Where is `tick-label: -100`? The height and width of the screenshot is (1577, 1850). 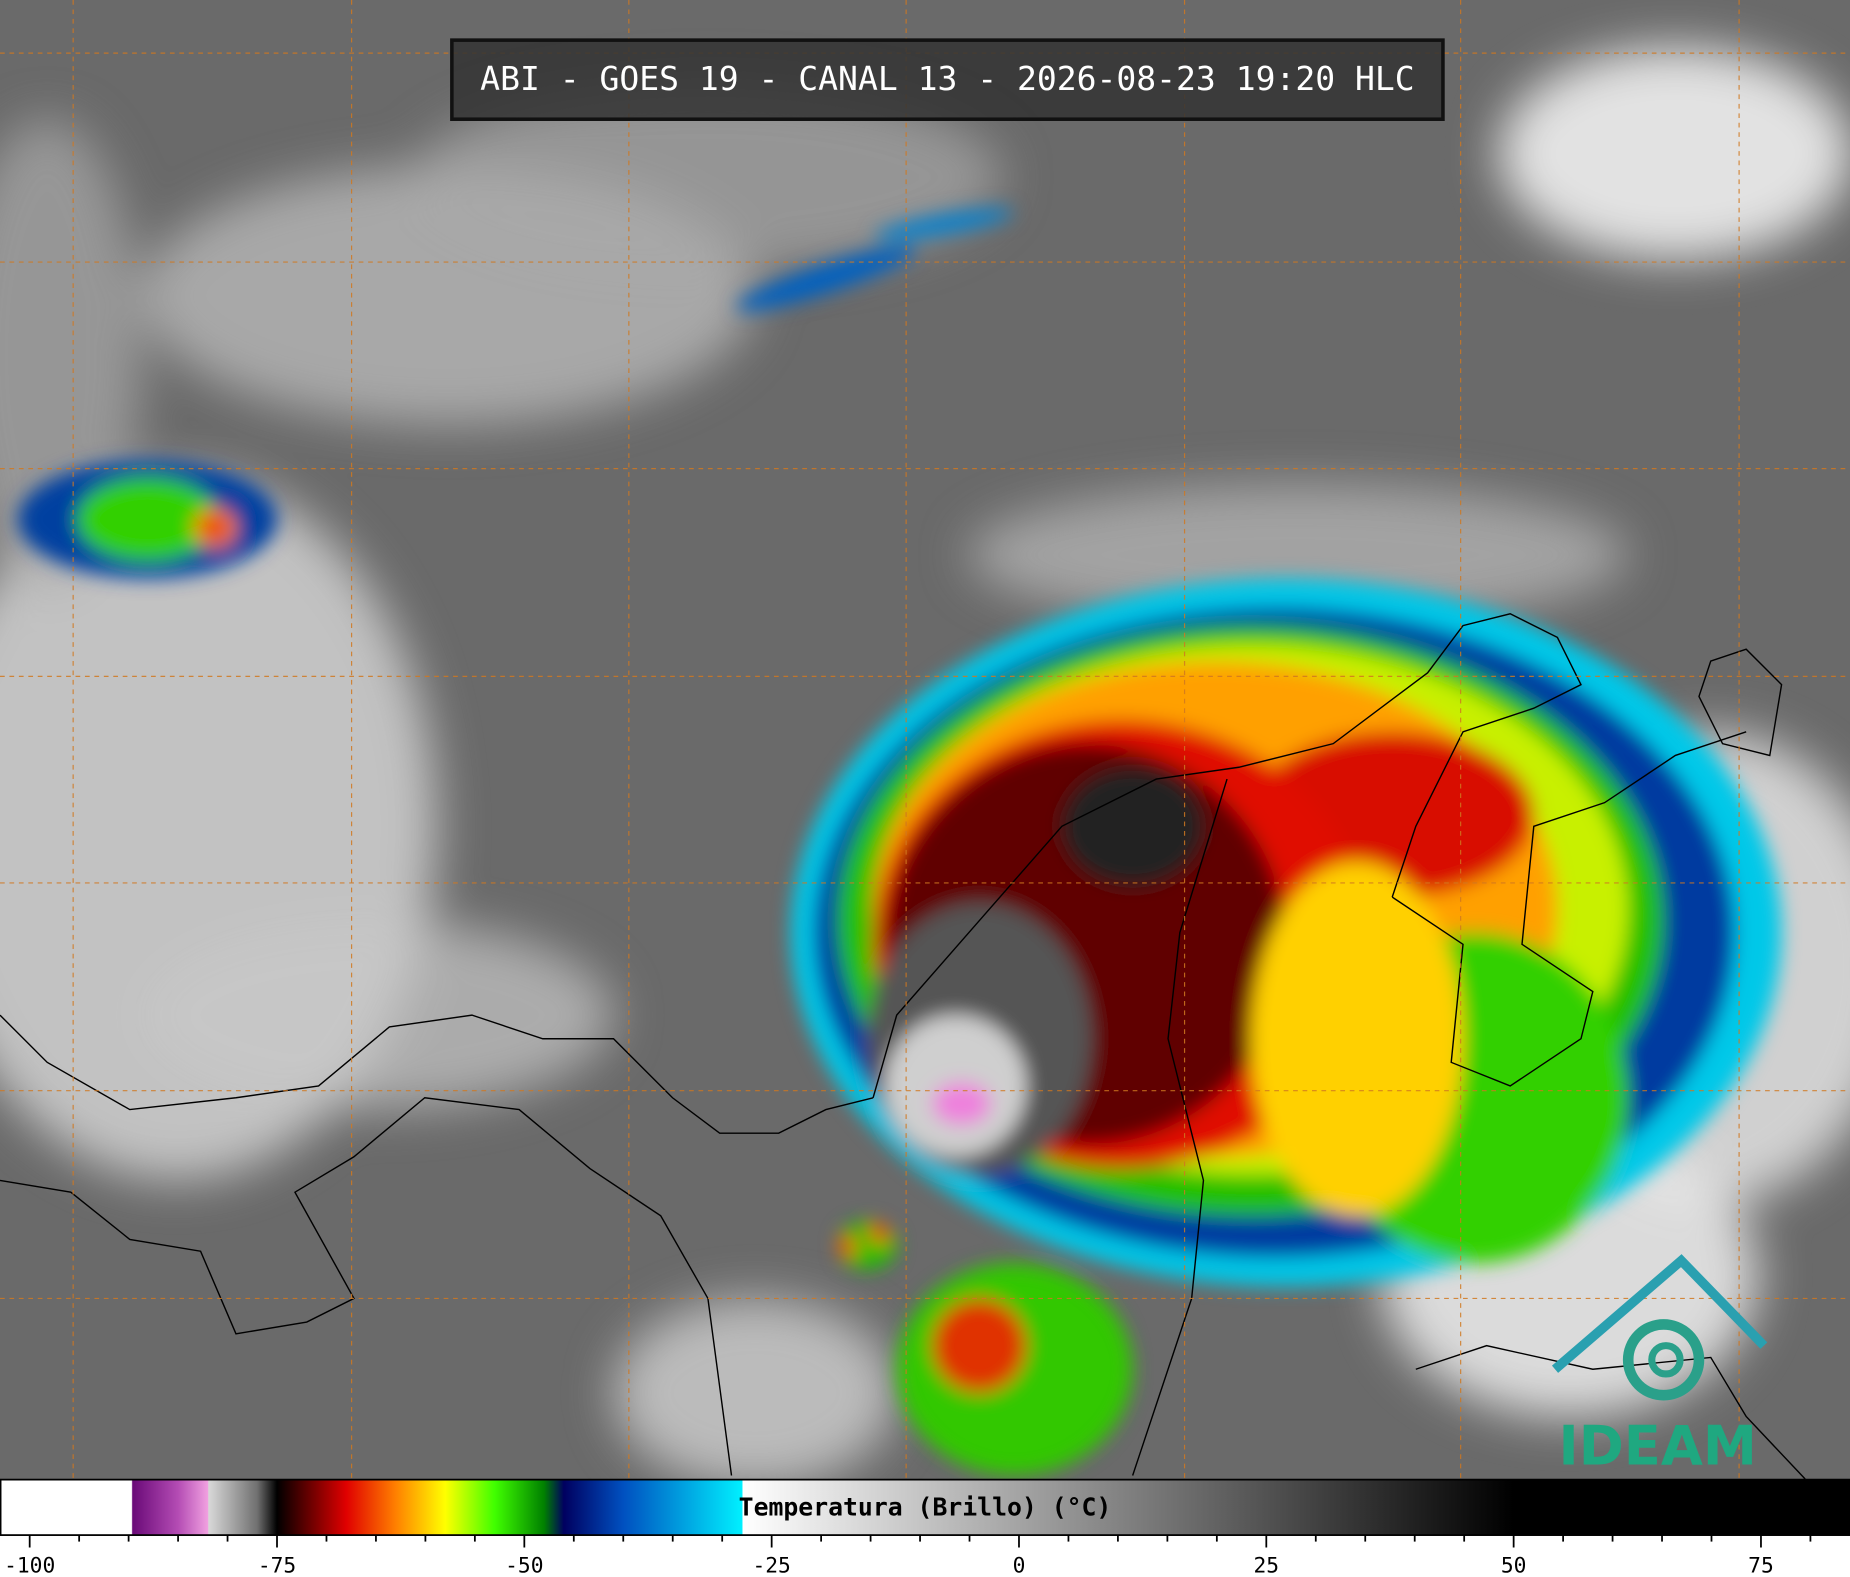 tick-label: -100 is located at coordinates (29, 1565).